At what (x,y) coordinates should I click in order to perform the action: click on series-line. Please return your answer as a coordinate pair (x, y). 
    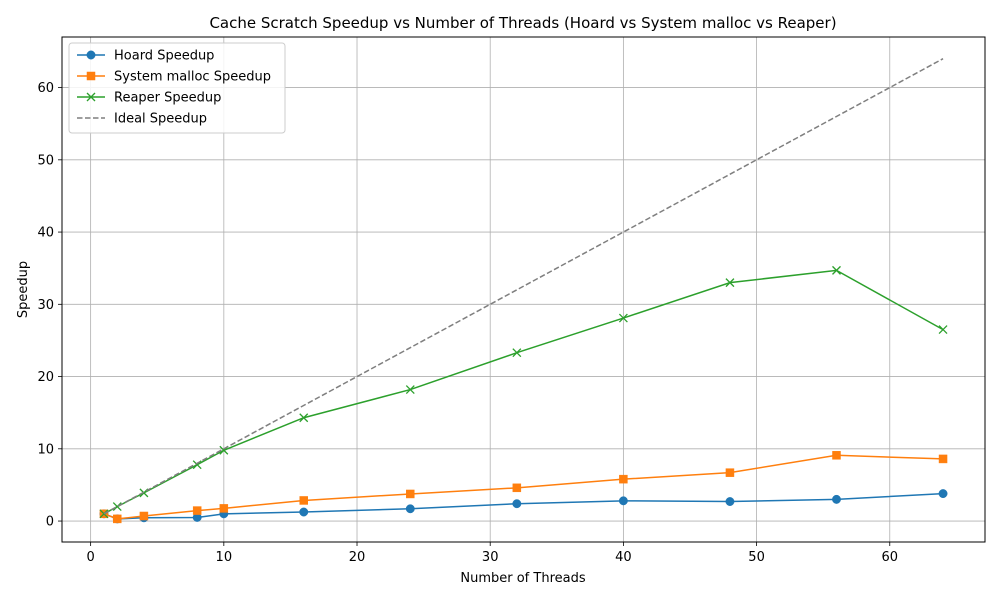
    Looking at the image, I should click on (523, 487).